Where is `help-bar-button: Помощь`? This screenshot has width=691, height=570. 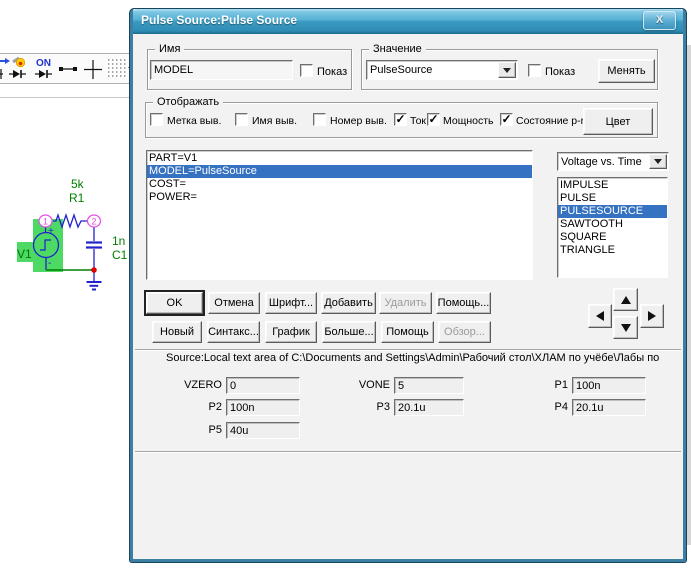 help-bar-button: Помощь is located at coordinates (407, 332).